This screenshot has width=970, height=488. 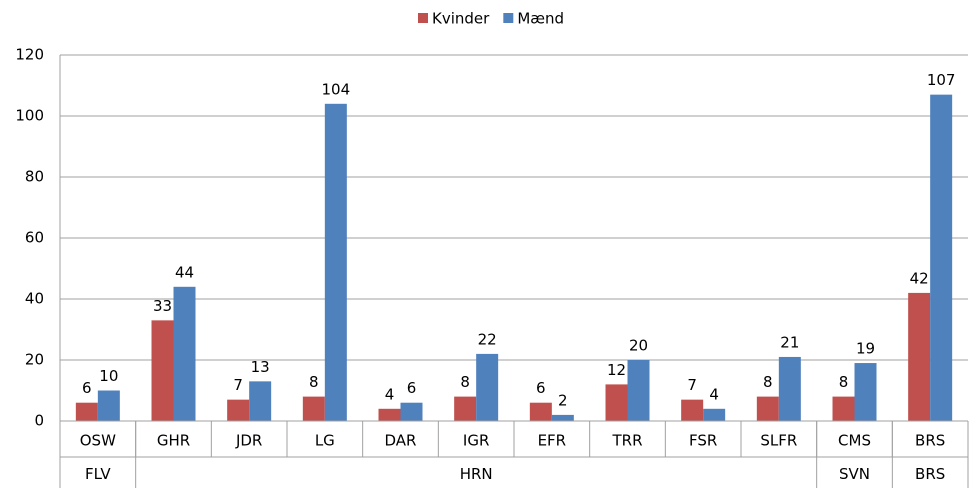 What do you see at coordinates (173, 441) in the screenshot?
I see `x-tick-label: GHR` at bounding box center [173, 441].